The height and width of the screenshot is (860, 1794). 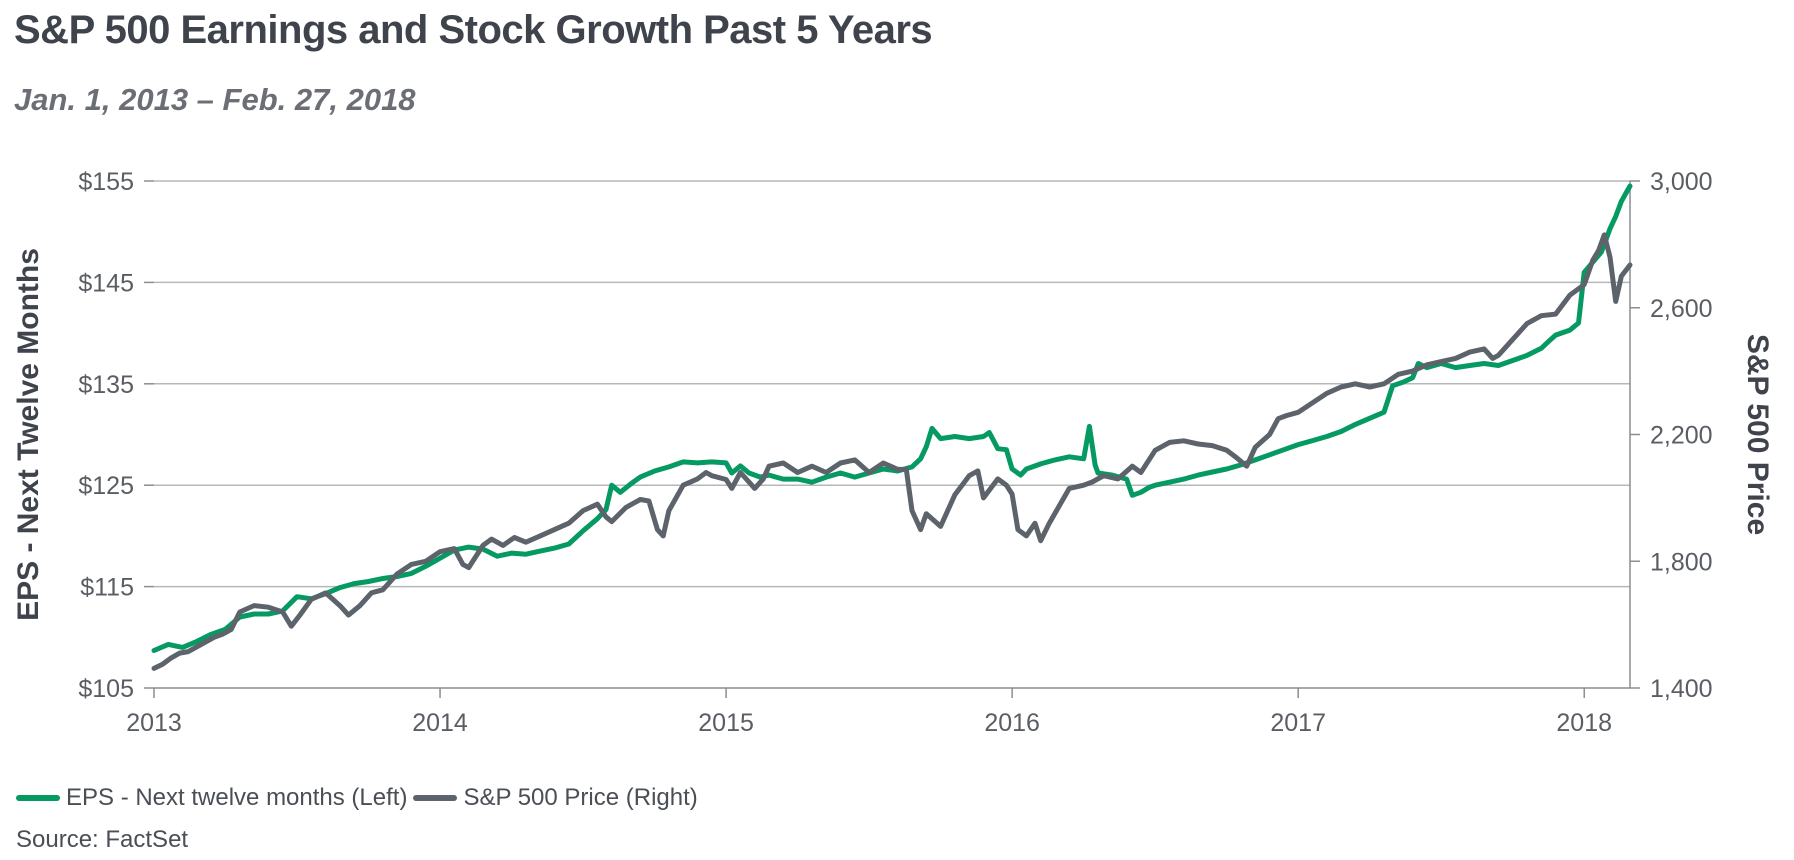 I want to click on chart-subtitle: Jan. 1, 2013 – Feb. 27, 2018, so click(x=215, y=99).